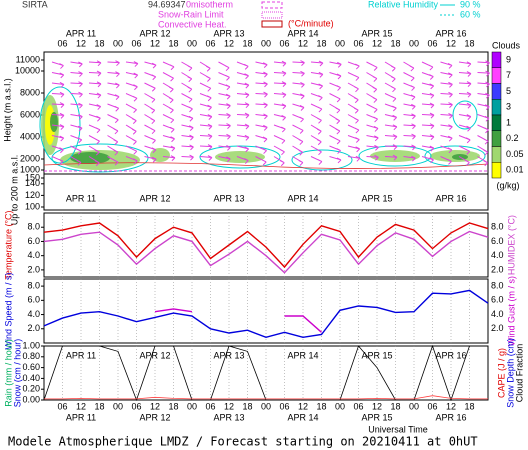  What do you see at coordinates (302, 417) in the screenshot?
I see `day-label: APR 14` at bounding box center [302, 417].